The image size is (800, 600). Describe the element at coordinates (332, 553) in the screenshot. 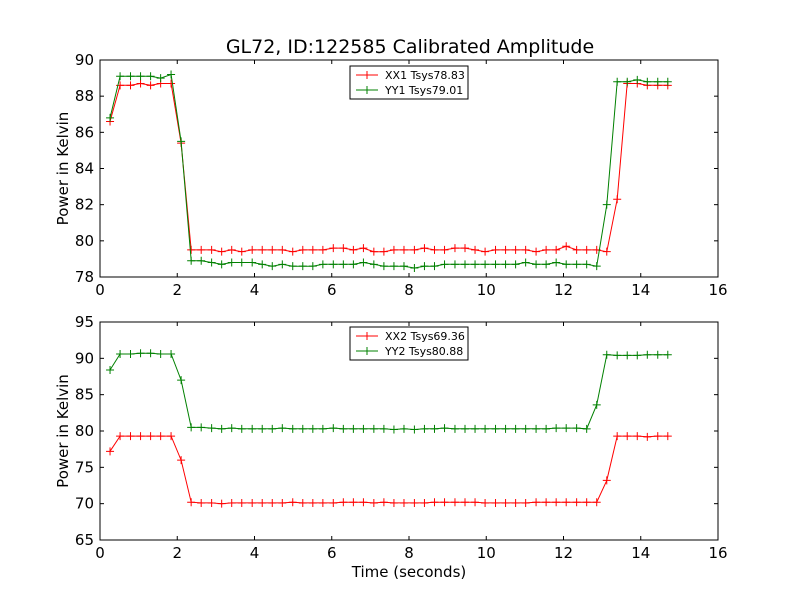

I see `x-tick-label: 6` at that location.